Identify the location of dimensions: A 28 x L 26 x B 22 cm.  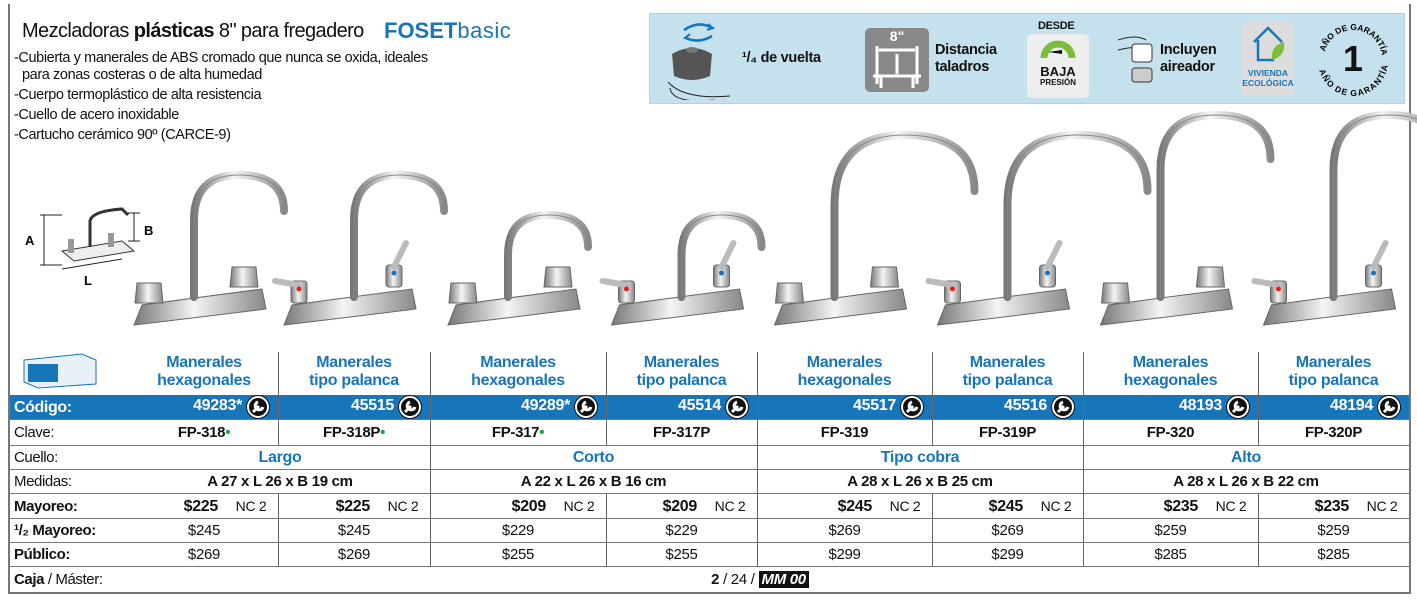
(1246, 481).